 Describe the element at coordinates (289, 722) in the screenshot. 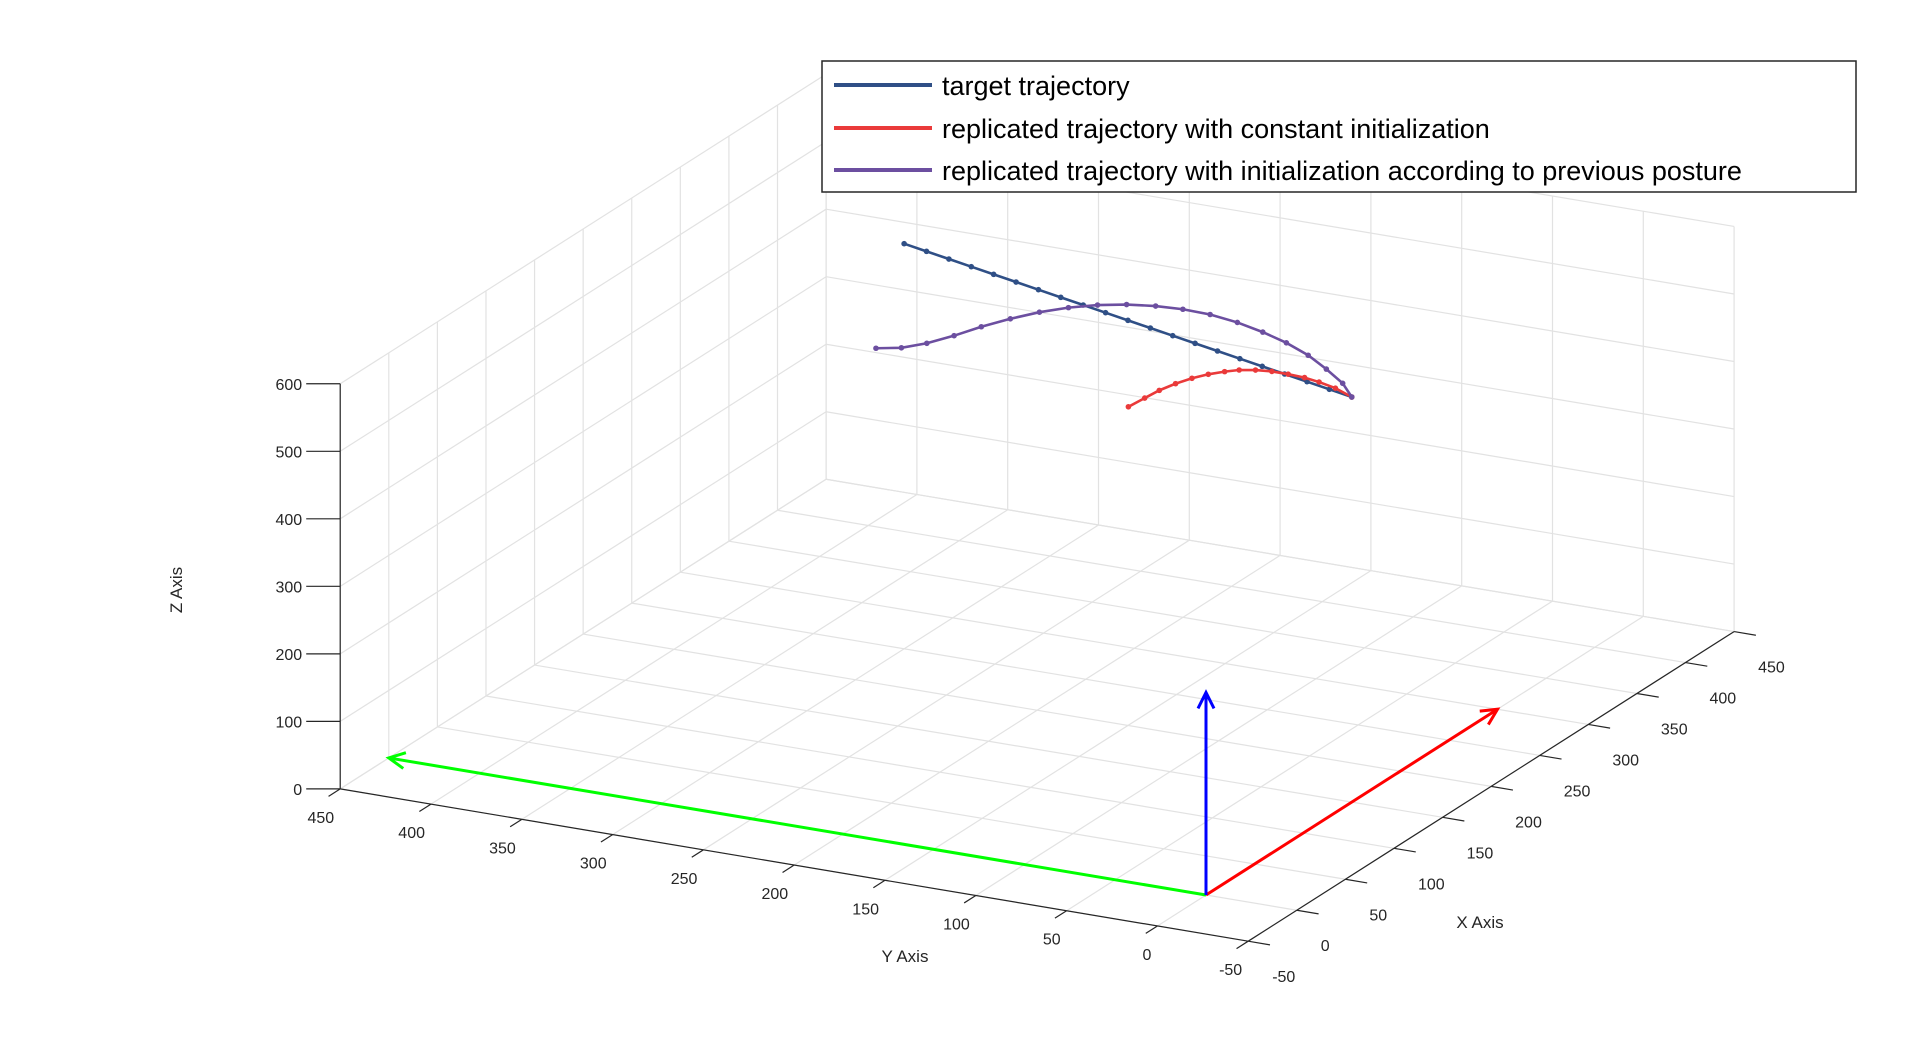

I see `z-tick-label: 100` at that location.